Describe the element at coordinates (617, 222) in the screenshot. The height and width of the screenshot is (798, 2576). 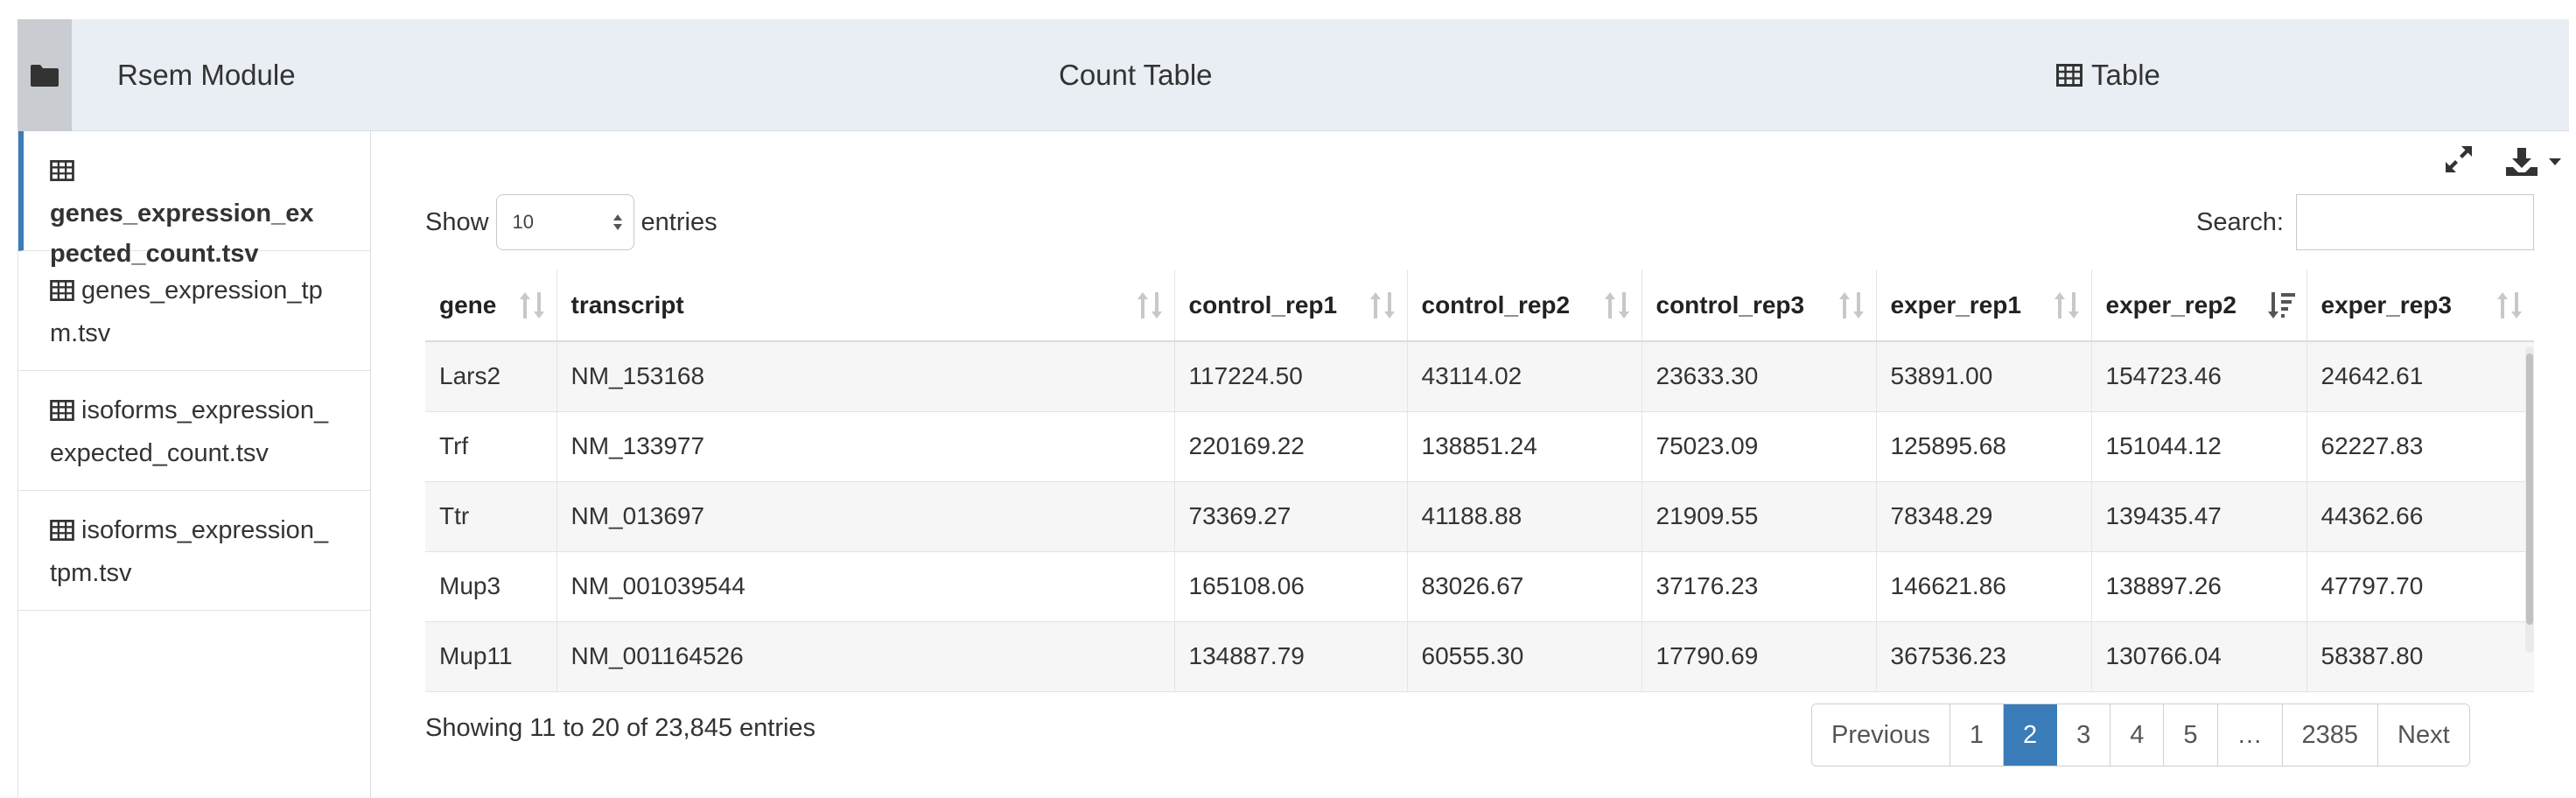
I see `select-arrows-icon` at that location.